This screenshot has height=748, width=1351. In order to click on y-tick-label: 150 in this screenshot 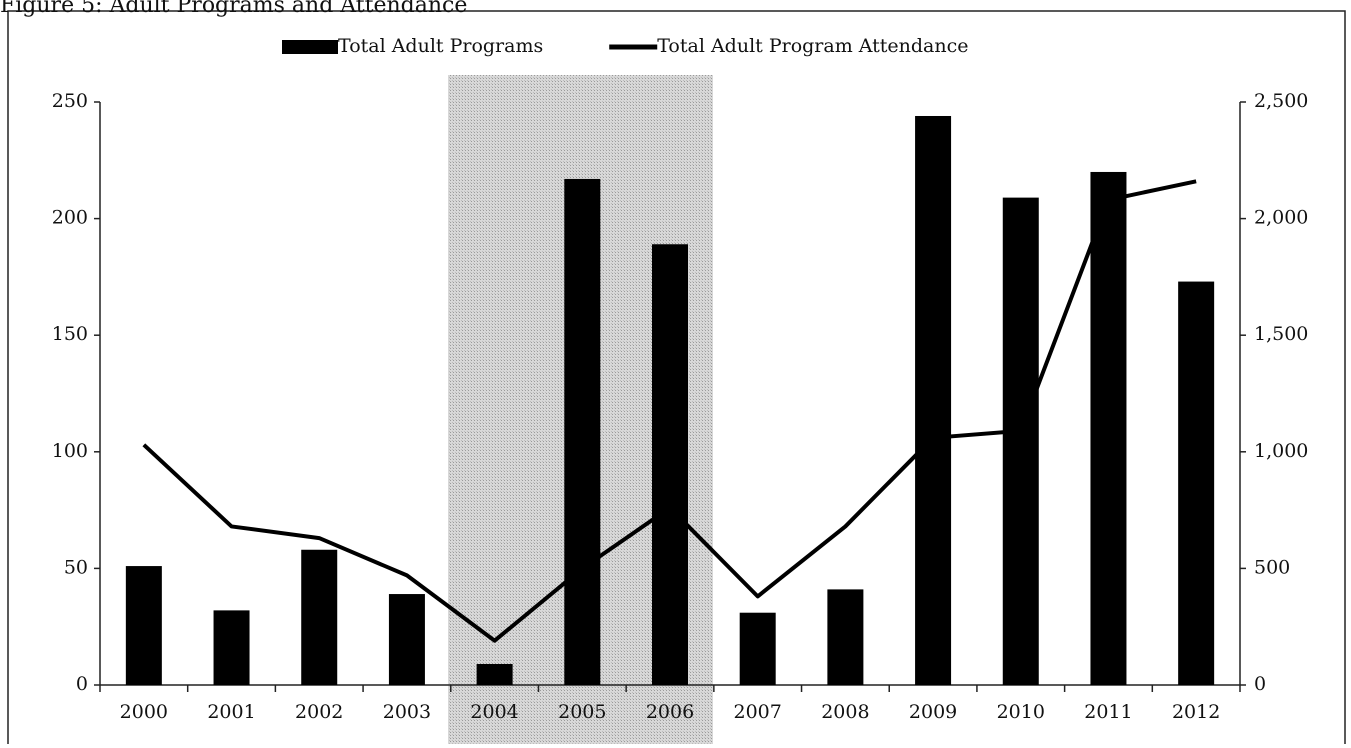, I will do `click(70, 334)`.